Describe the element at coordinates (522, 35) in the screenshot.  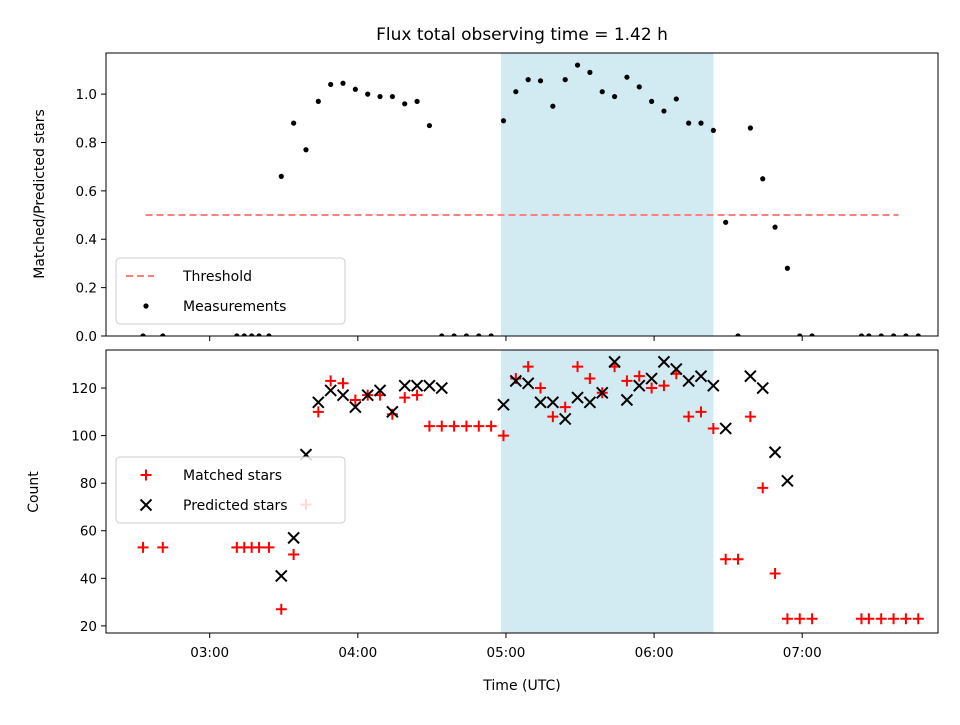
I see `chart-title: Flux total observing time = 1.42 h` at that location.